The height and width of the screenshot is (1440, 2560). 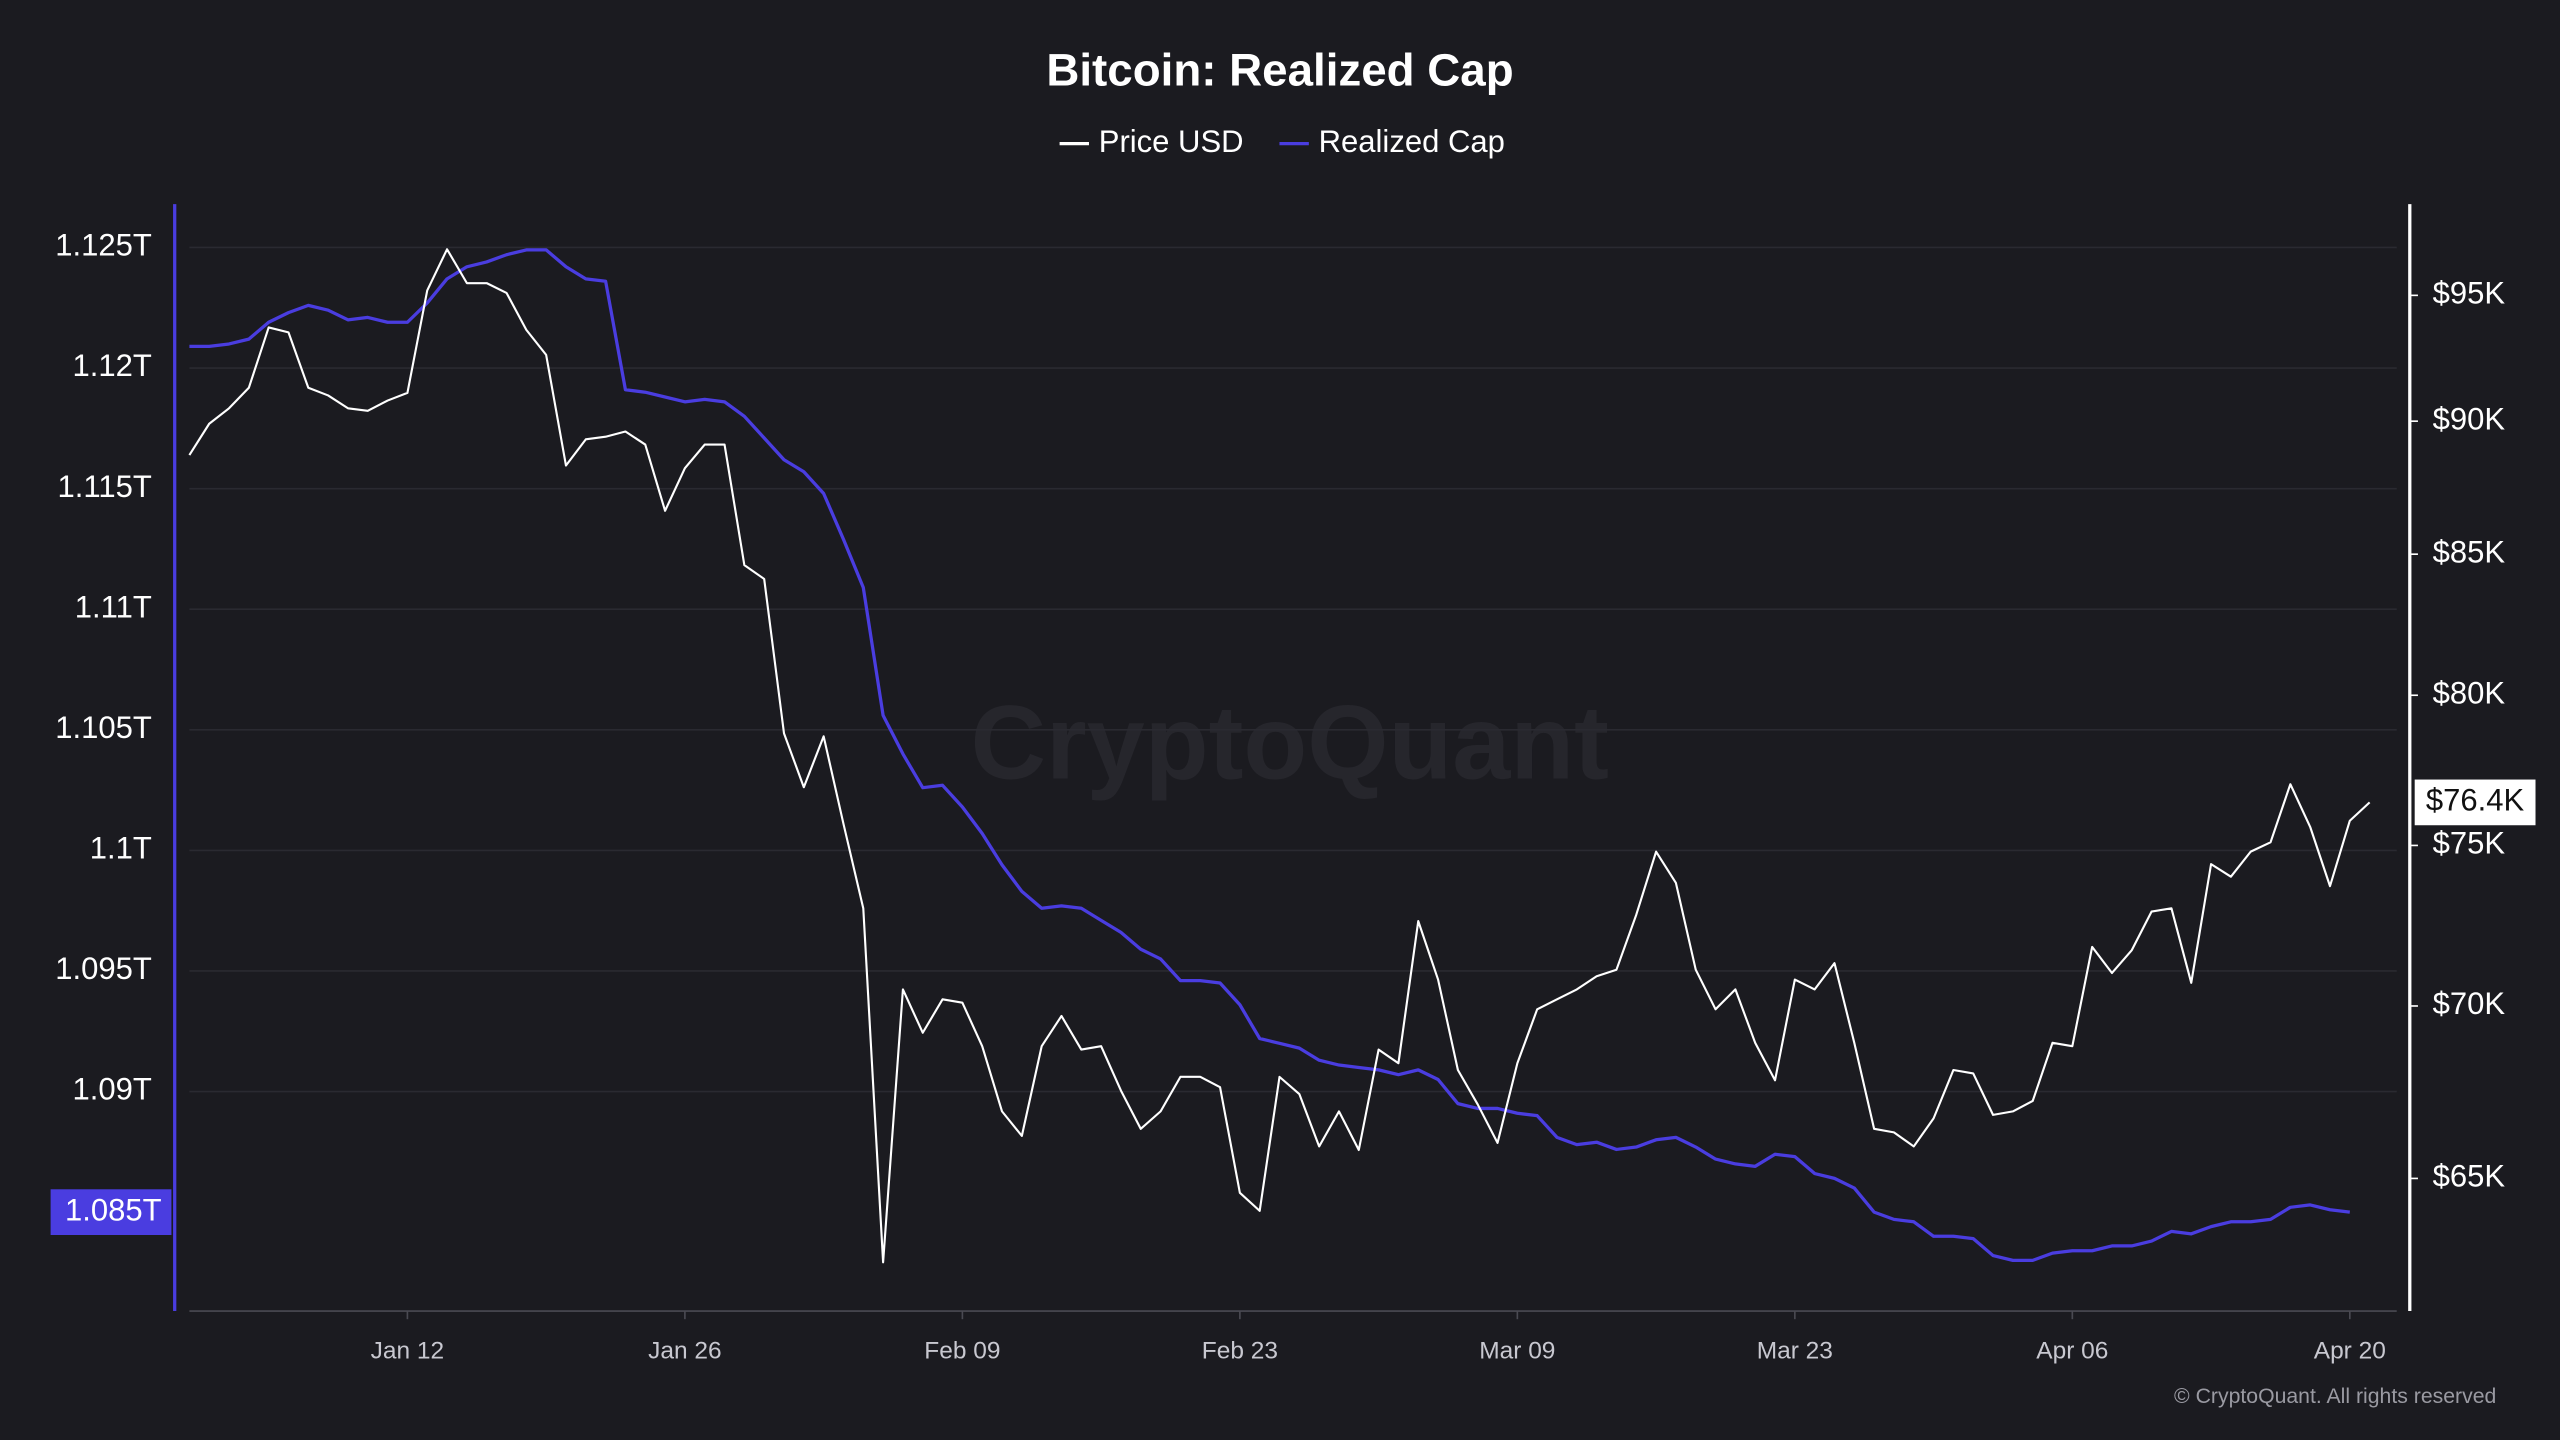 What do you see at coordinates (1171, 141) in the screenshot?
I see `legend-label: Price USD` at bounding box center [1171, 141].